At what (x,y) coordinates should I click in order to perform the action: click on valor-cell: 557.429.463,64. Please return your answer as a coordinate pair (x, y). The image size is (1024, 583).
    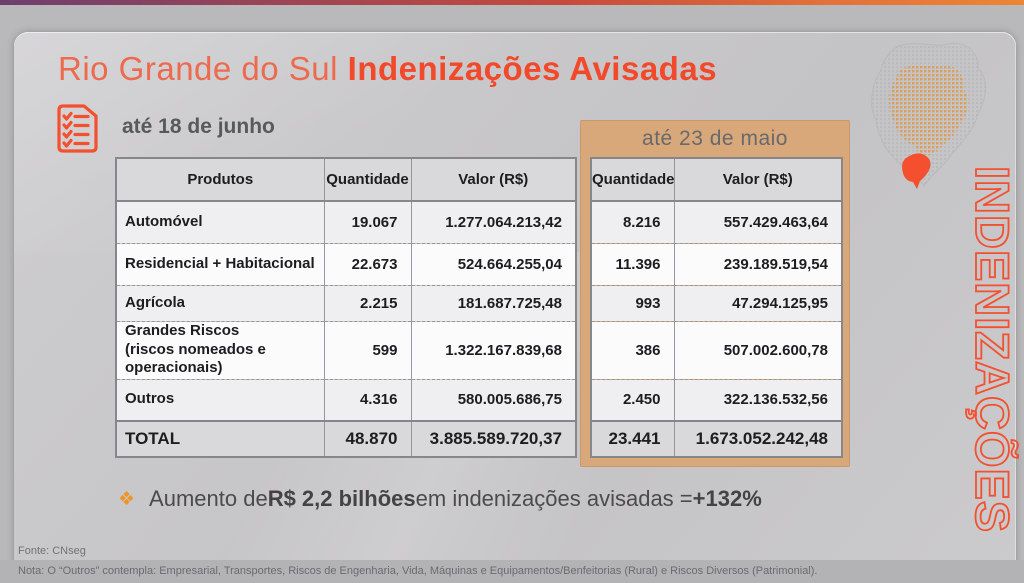
    Looking at the image, I should click on (758, 222).